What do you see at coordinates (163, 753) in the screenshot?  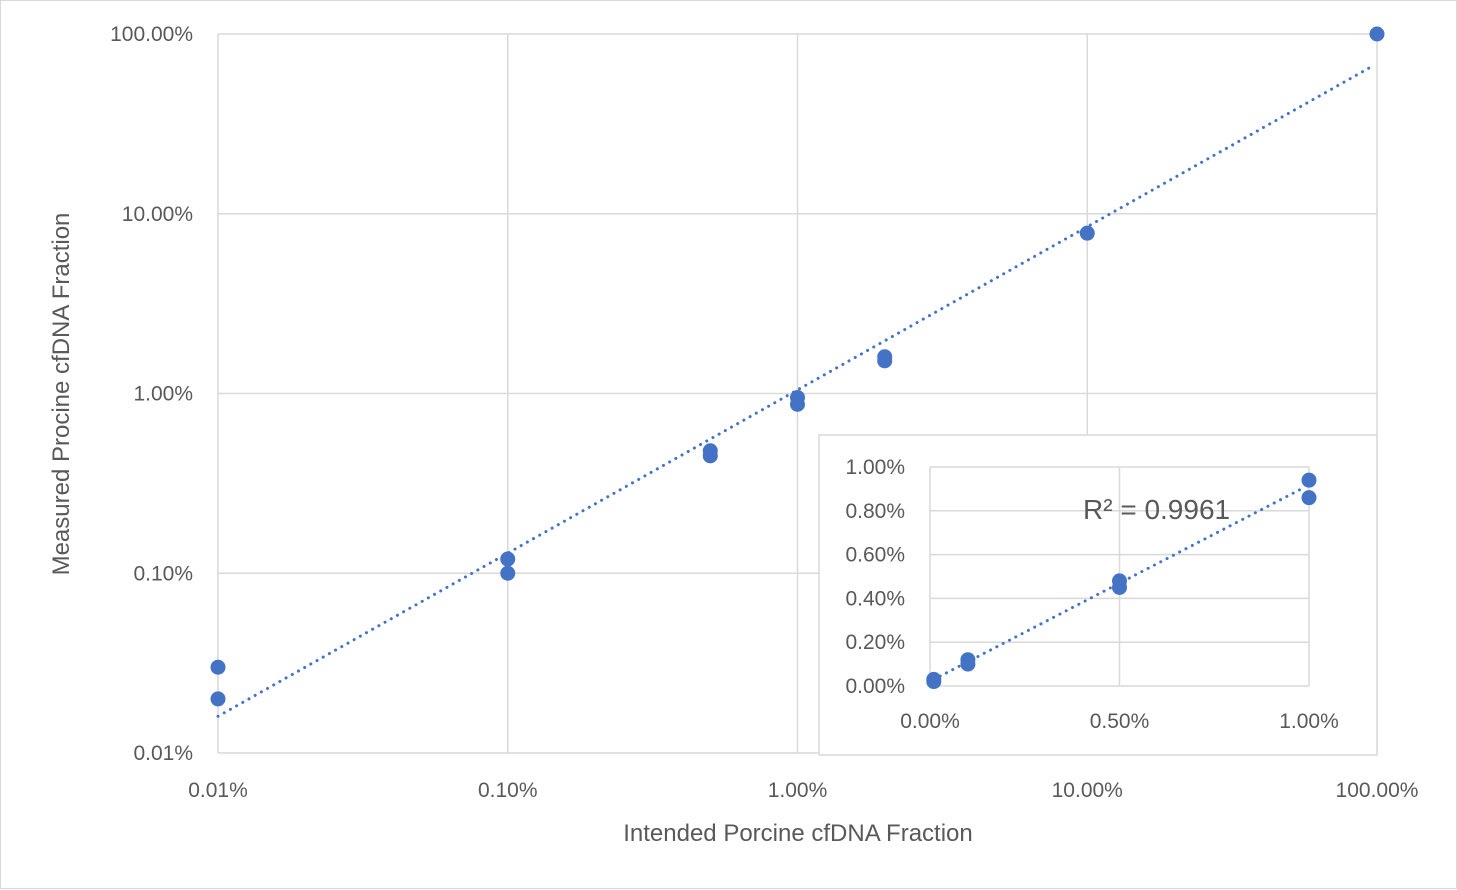 I see `y-tick-label: 0.01%` at bounding box center [163, 753].